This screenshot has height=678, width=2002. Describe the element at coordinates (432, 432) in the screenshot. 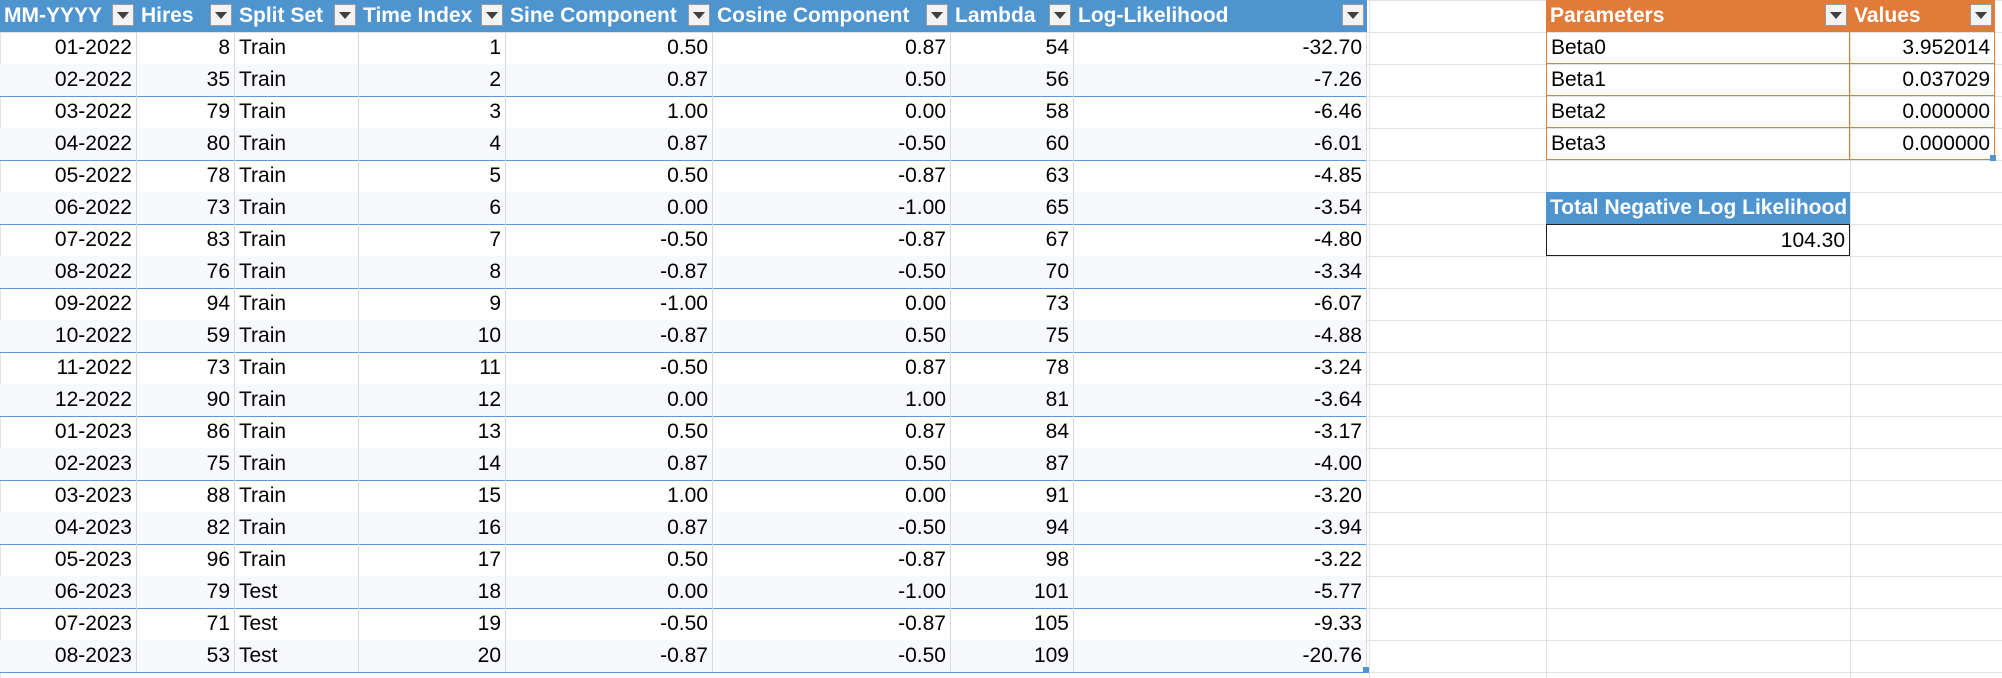

I see `table-cell: 13` at that location.